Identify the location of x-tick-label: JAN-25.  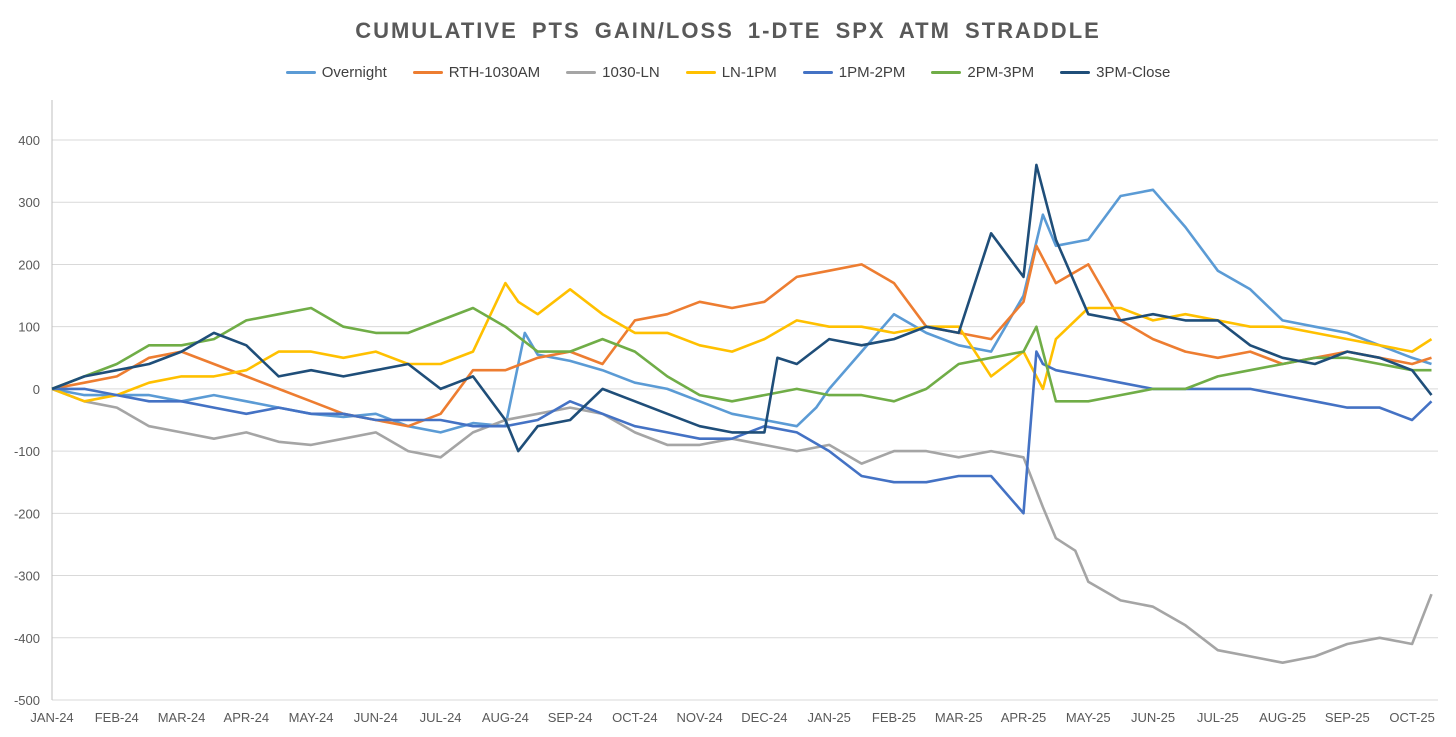
(829, 717).